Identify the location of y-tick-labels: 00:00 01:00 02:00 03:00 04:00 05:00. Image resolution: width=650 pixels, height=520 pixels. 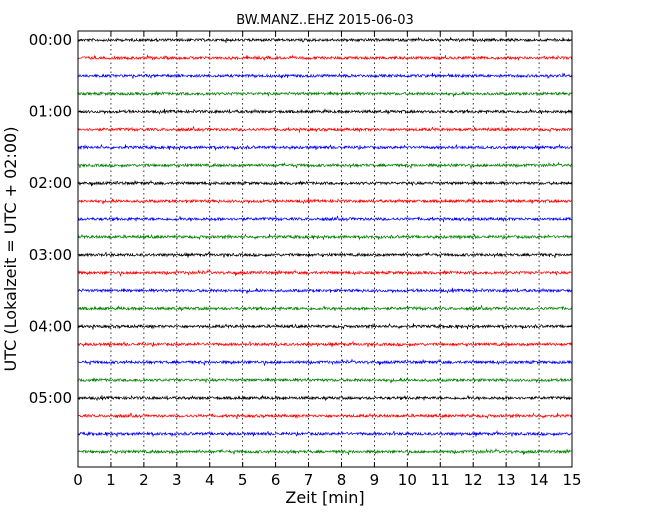
(50, 219).